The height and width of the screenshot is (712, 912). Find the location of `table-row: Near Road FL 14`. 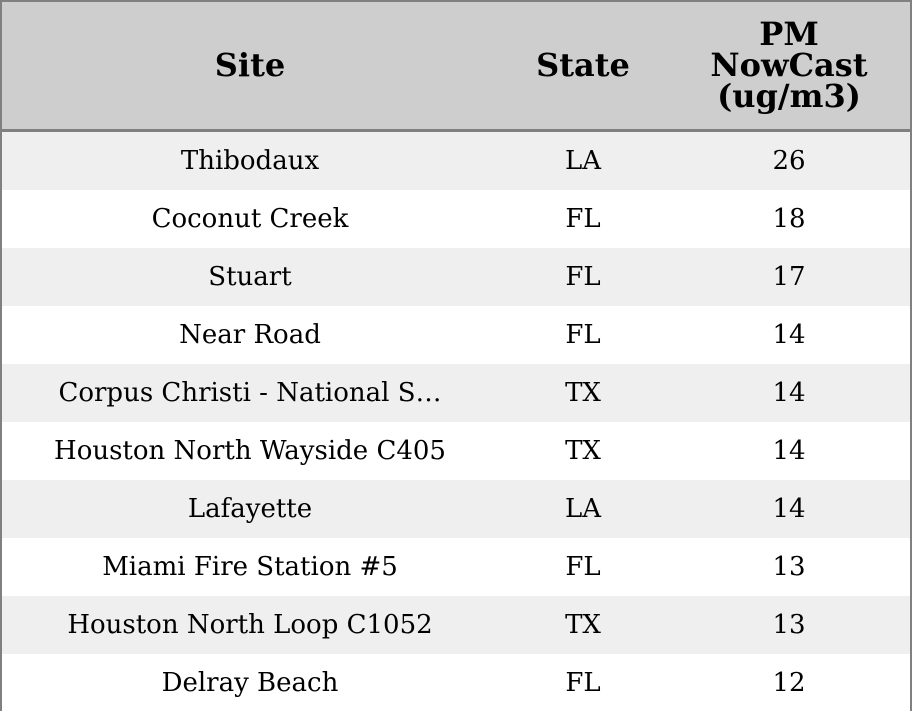

table-row: Near Road FL 14 is located at coordinates (456, 335).